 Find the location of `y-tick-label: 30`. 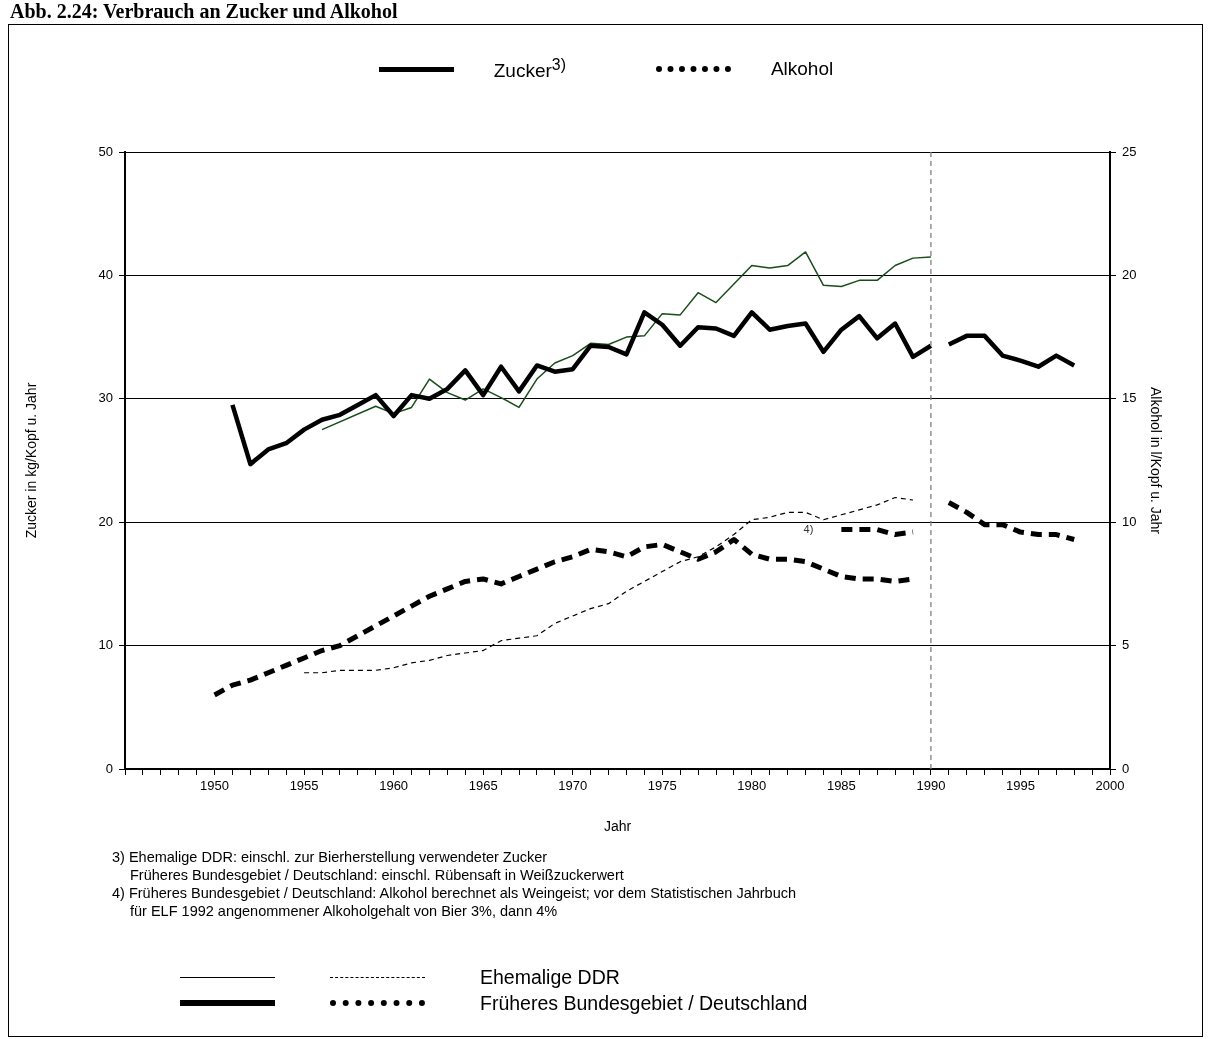

y-tick-label: 30 is located at coordinates (105, 398).